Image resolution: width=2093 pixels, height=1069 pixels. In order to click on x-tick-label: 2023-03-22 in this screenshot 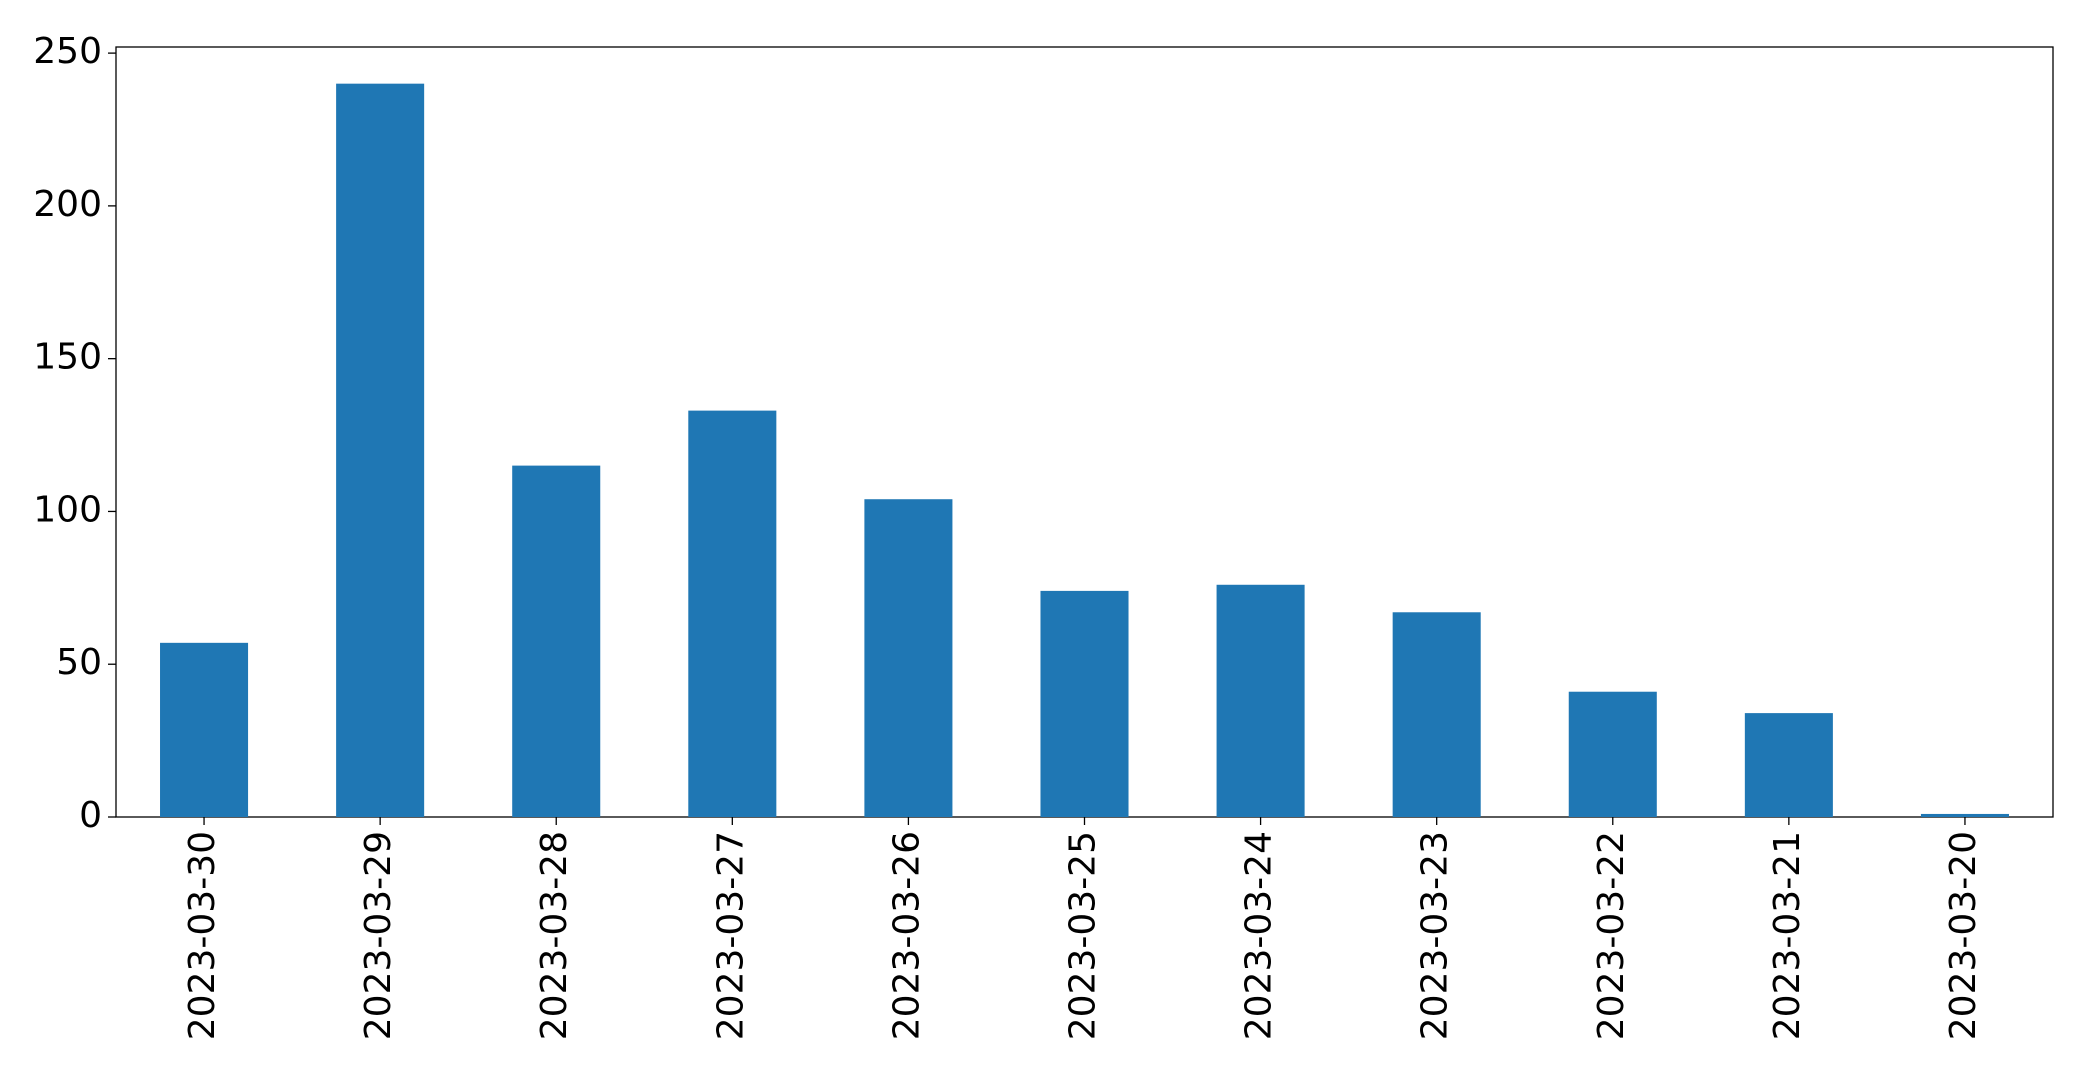, I will do `click(1611, 935)`.